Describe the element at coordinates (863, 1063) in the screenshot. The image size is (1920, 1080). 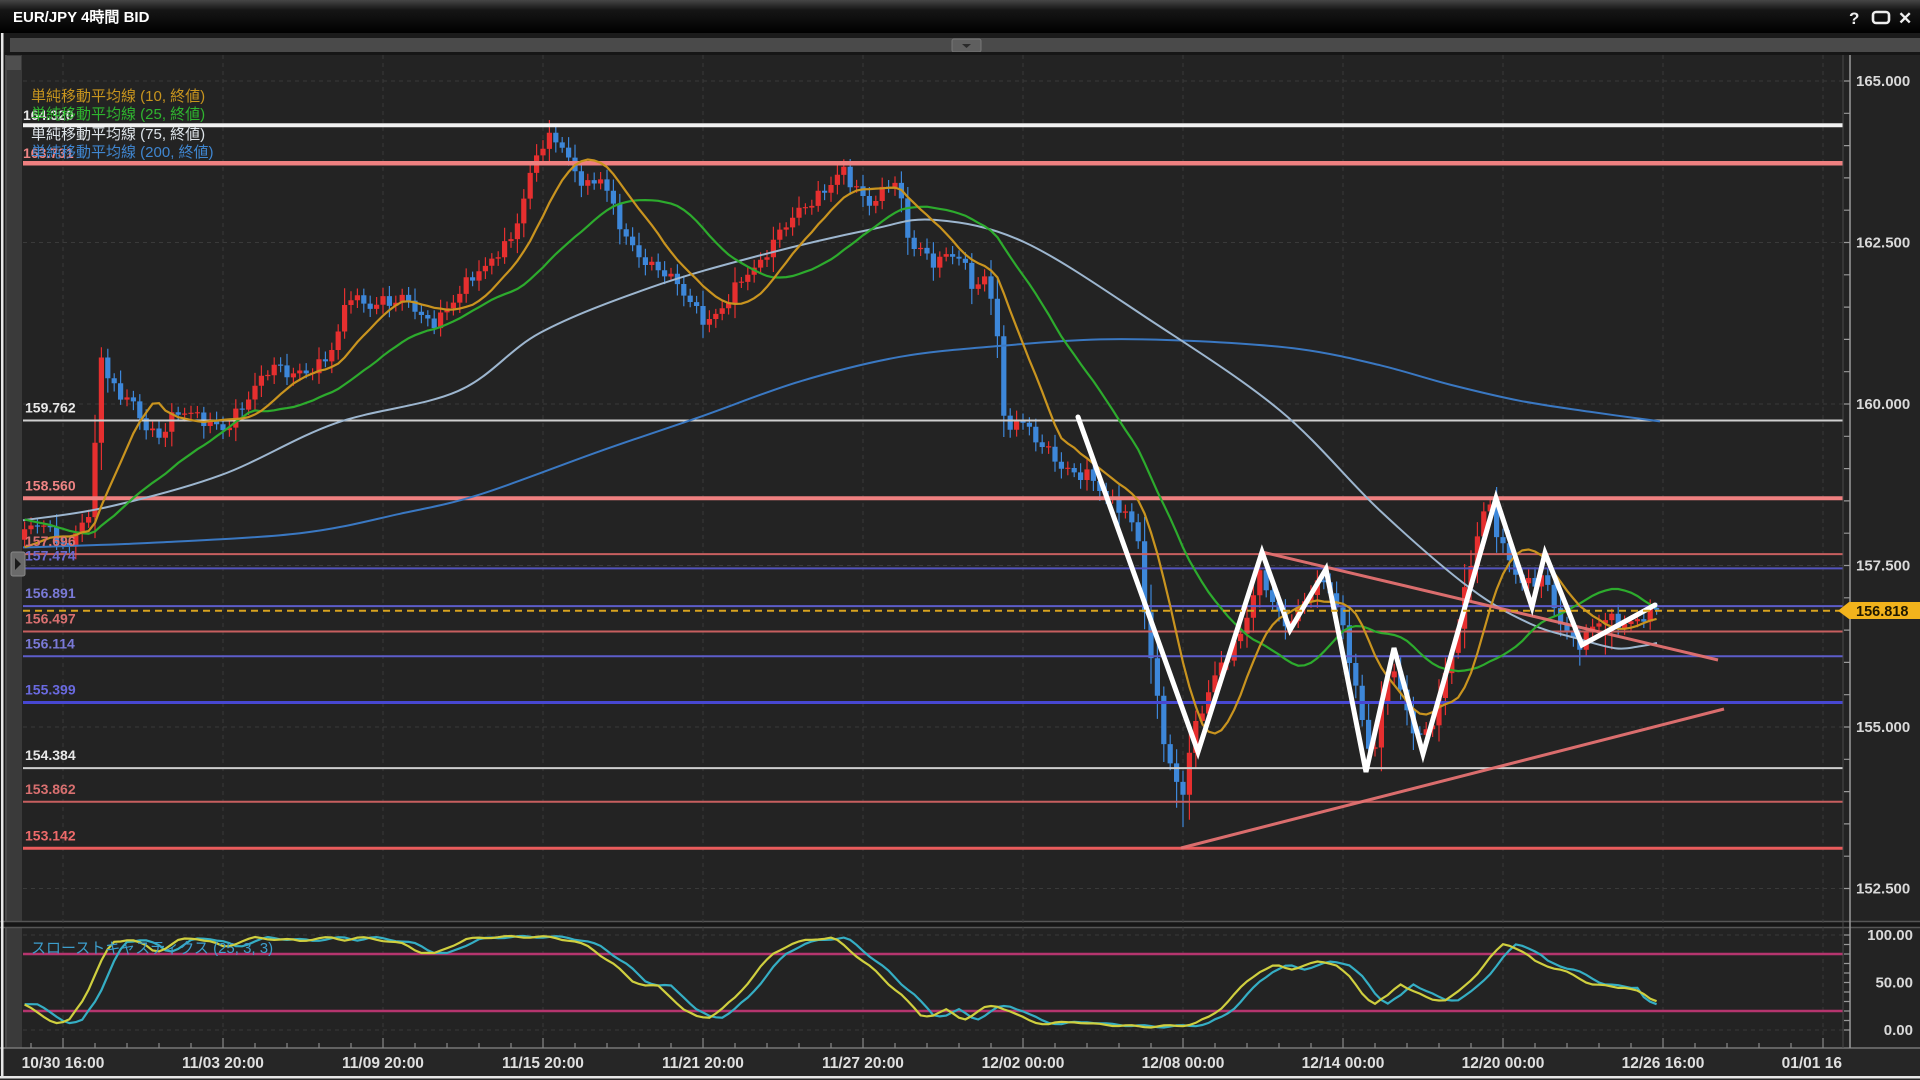
I see `svg-text: 11/27 20:00` at that location.